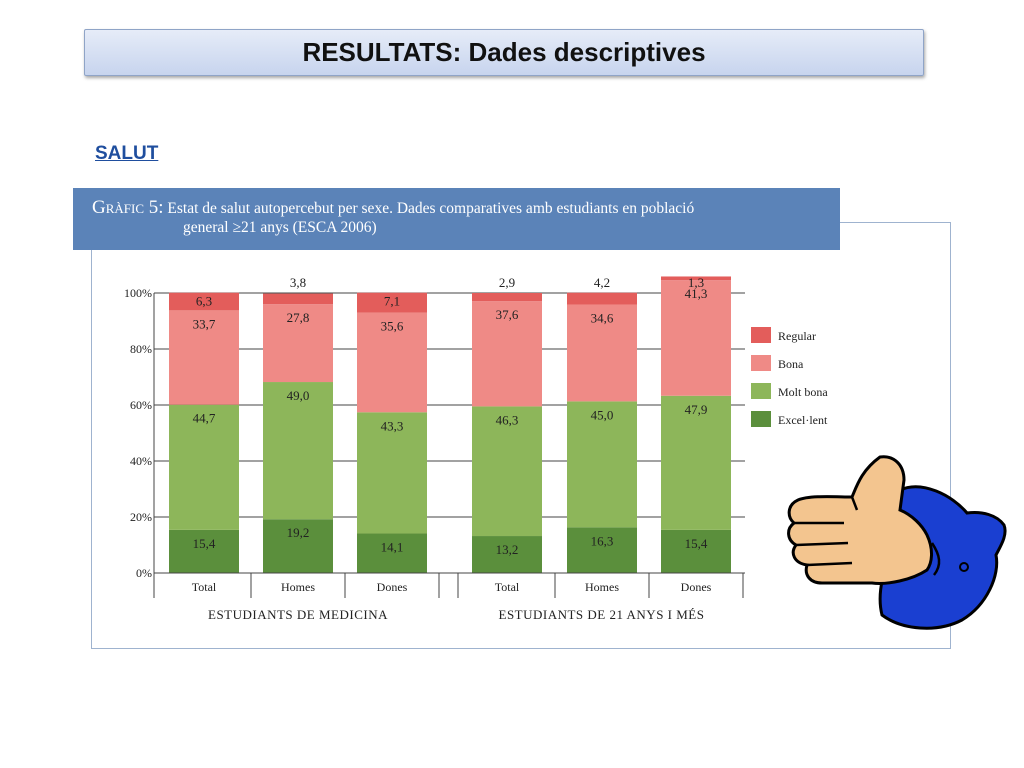 The height and width of the screenshot is (768, 1024). I want to click on y-tick-label: 60%, so click(141, 405).